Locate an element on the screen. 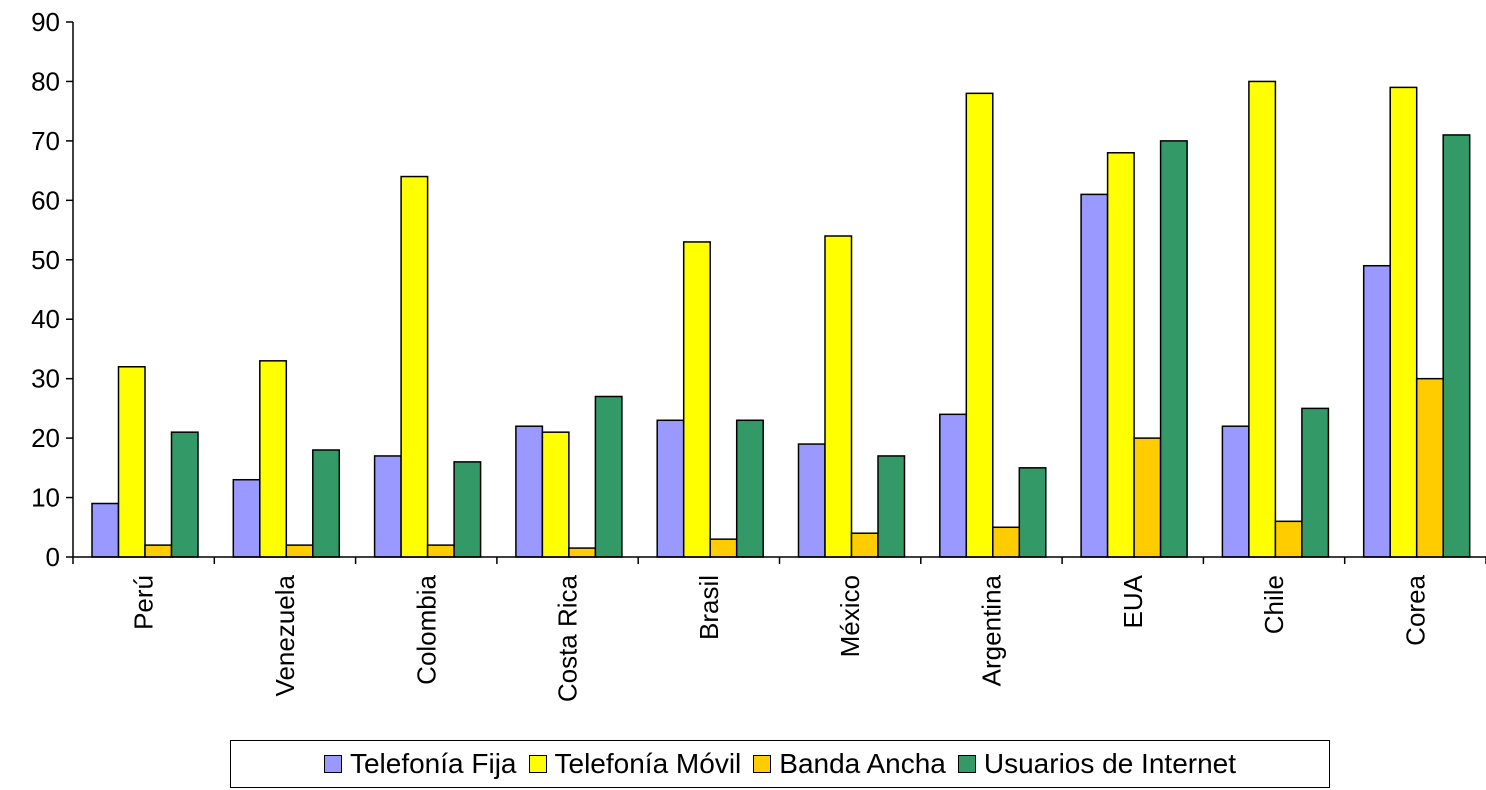  legend-item: Telefonía Móvil is located at coordinates (635, 764).